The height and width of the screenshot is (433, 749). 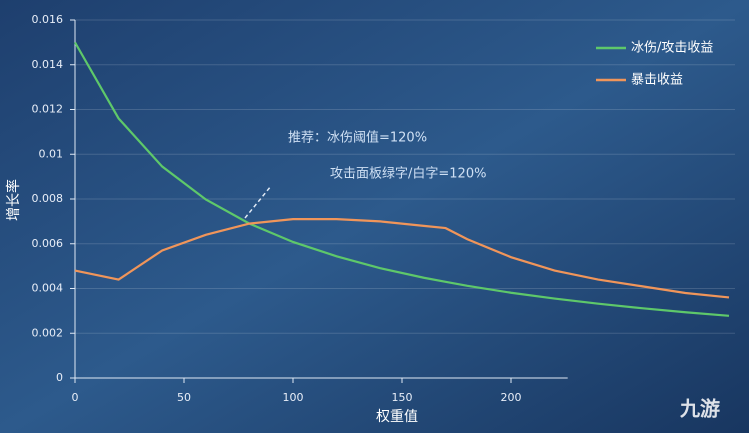 I want to click on x-tick-label: 50, so click(x=184, y=397).